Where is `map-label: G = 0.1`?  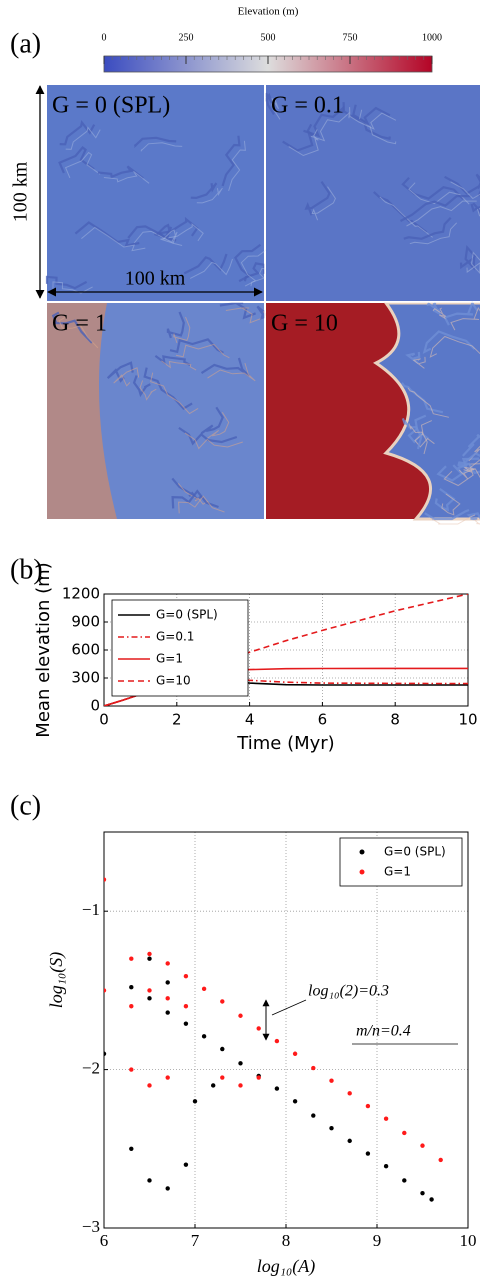 map-label: G = 0.1 is located at coordinates (307, 106).